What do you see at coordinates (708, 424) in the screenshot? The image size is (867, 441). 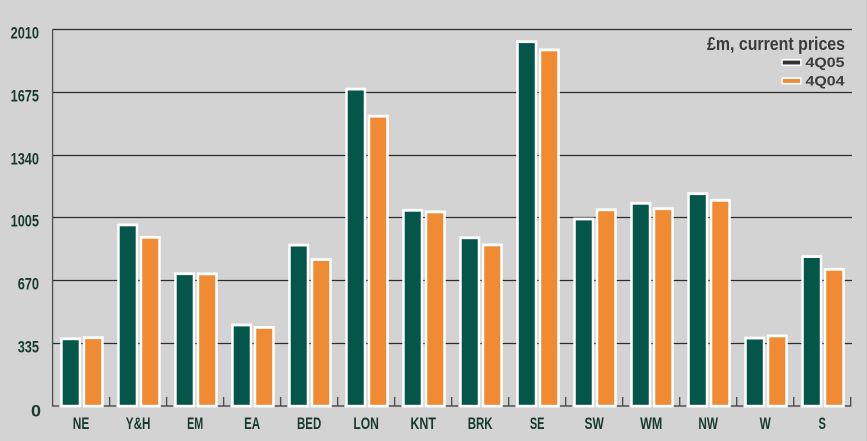 I see `svg-text: NW` at bounding box center [708, 424].